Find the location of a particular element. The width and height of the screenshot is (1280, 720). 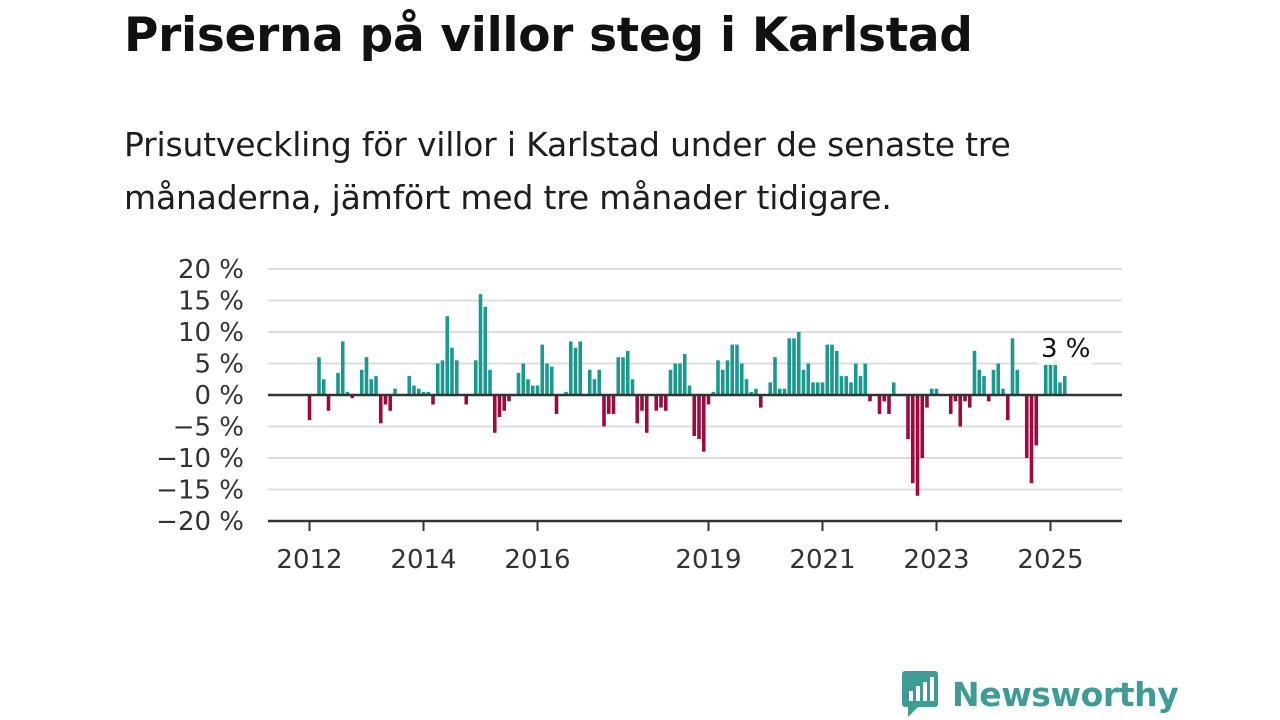

y-tick-label: 10 % is located at coordinates (211, 333).